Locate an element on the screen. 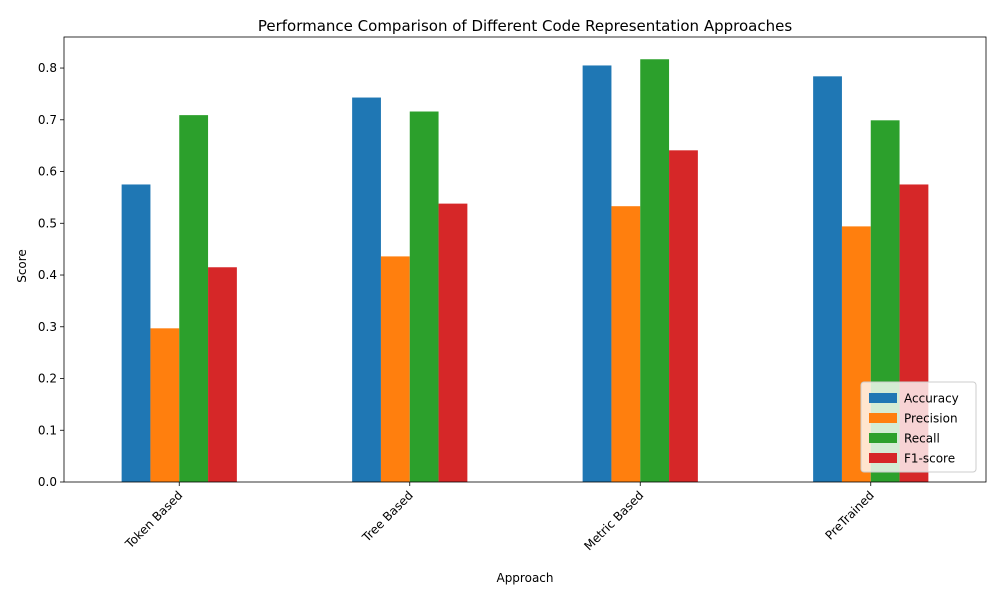 Image resolution: width=1000 pixels, height=604 pixels. y-tick-label-4: 0.4 is located at coordinates (47, 275).